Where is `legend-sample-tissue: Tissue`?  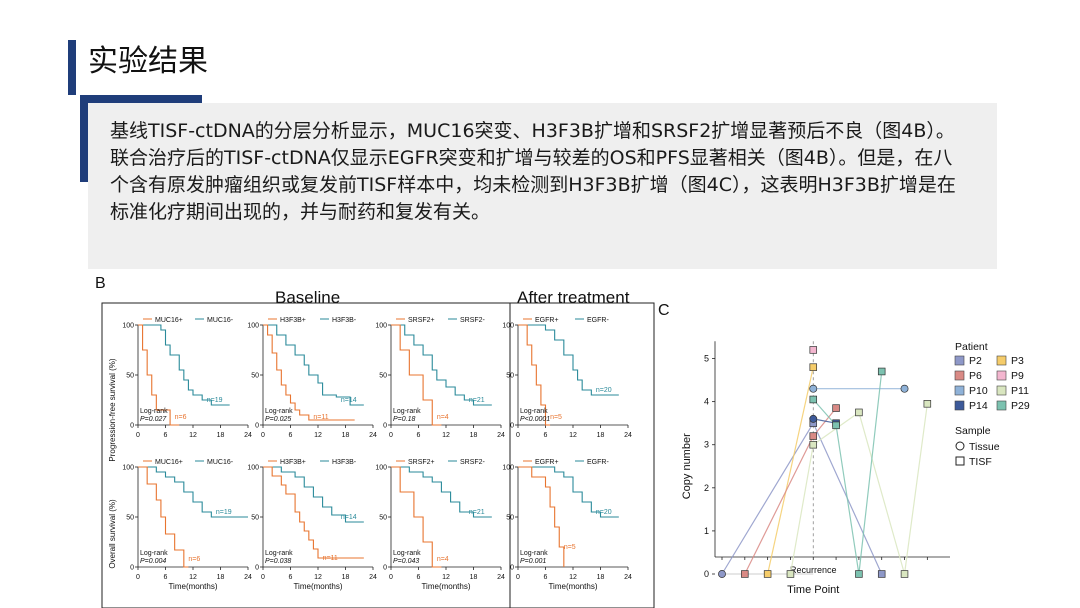 legend-sample-tissue: Tissue is located at coordinates (984, 447).